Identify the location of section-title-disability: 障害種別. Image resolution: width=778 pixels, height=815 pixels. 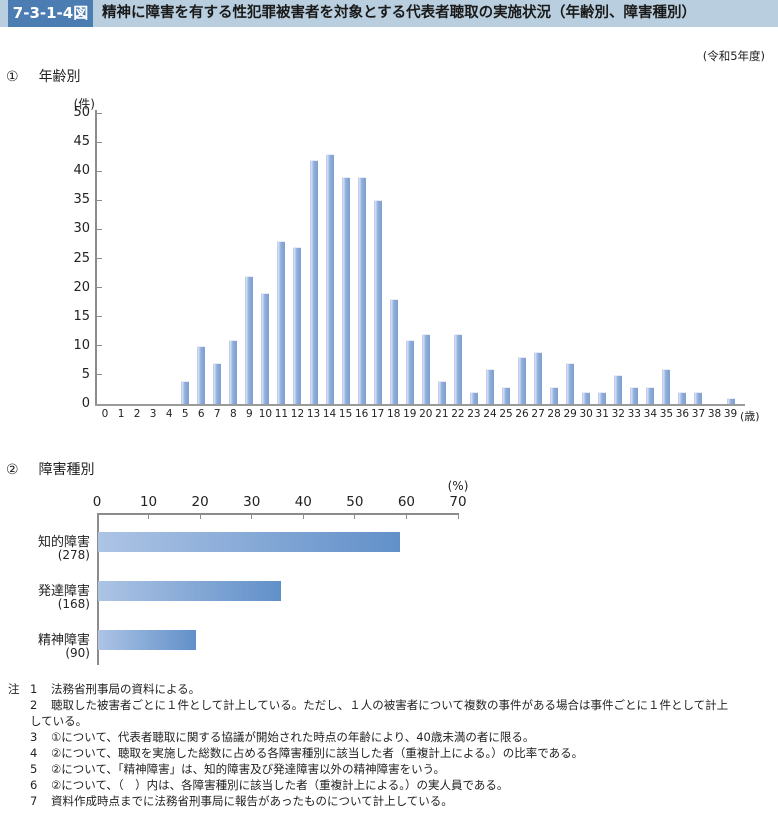
(66, 470).